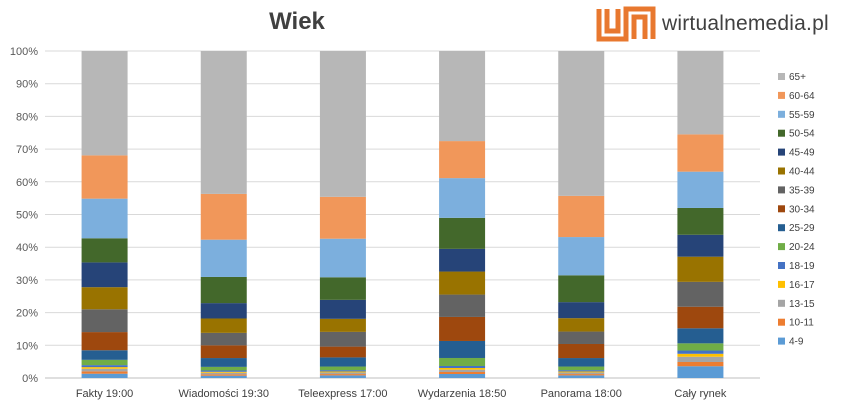 Image resolution: width=842 pixels, height=410 pixels. What do you see at coordinates (802, 228) in the screenshot?
I see `legend-label: 25-29` at bounding box center [802, 228].